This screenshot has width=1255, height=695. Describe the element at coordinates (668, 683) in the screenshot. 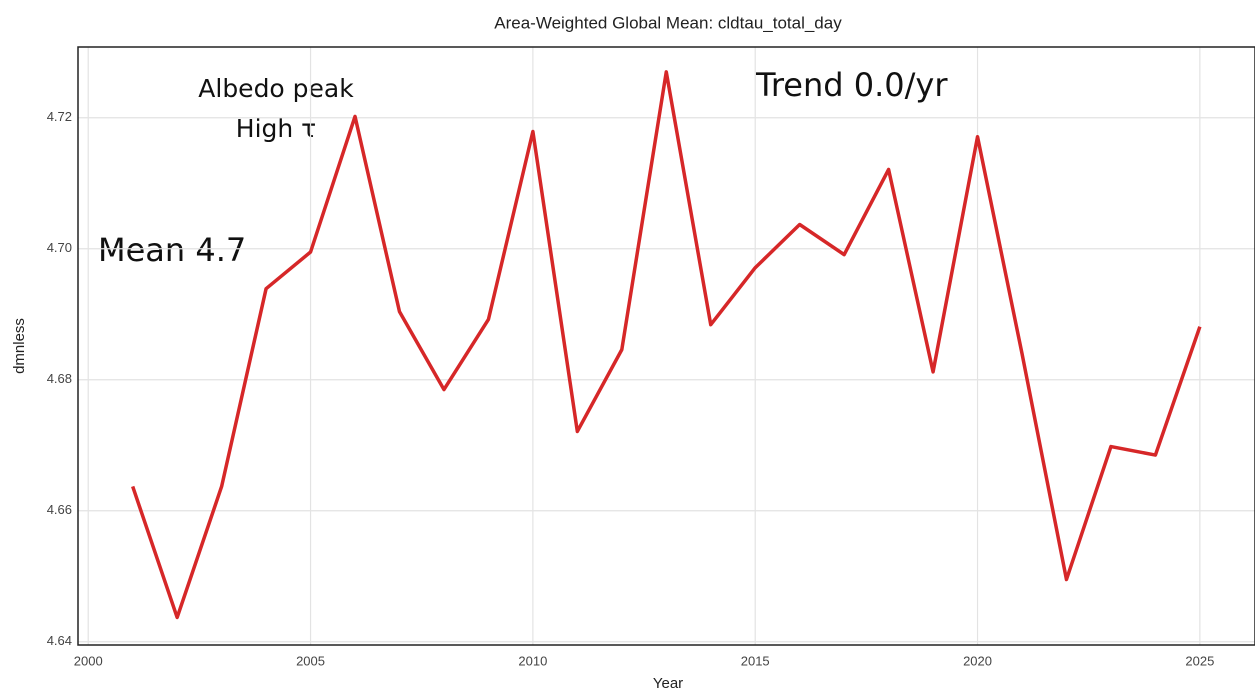

I see `x-axis-label: Year` at that location.